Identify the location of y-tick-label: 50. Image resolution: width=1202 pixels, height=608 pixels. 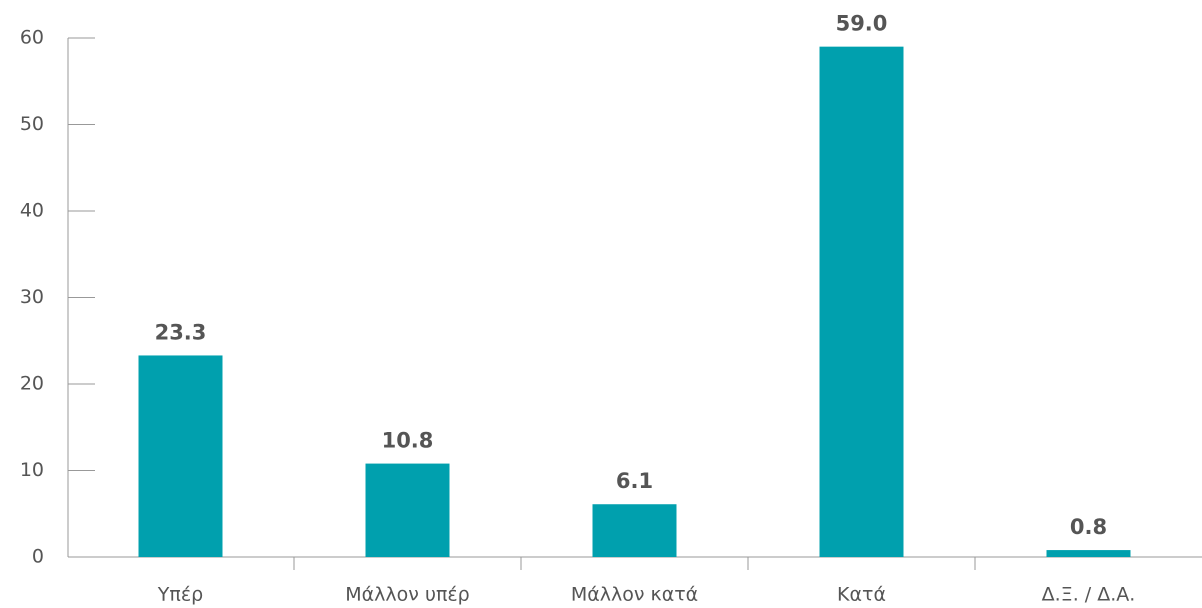
(32, 124).